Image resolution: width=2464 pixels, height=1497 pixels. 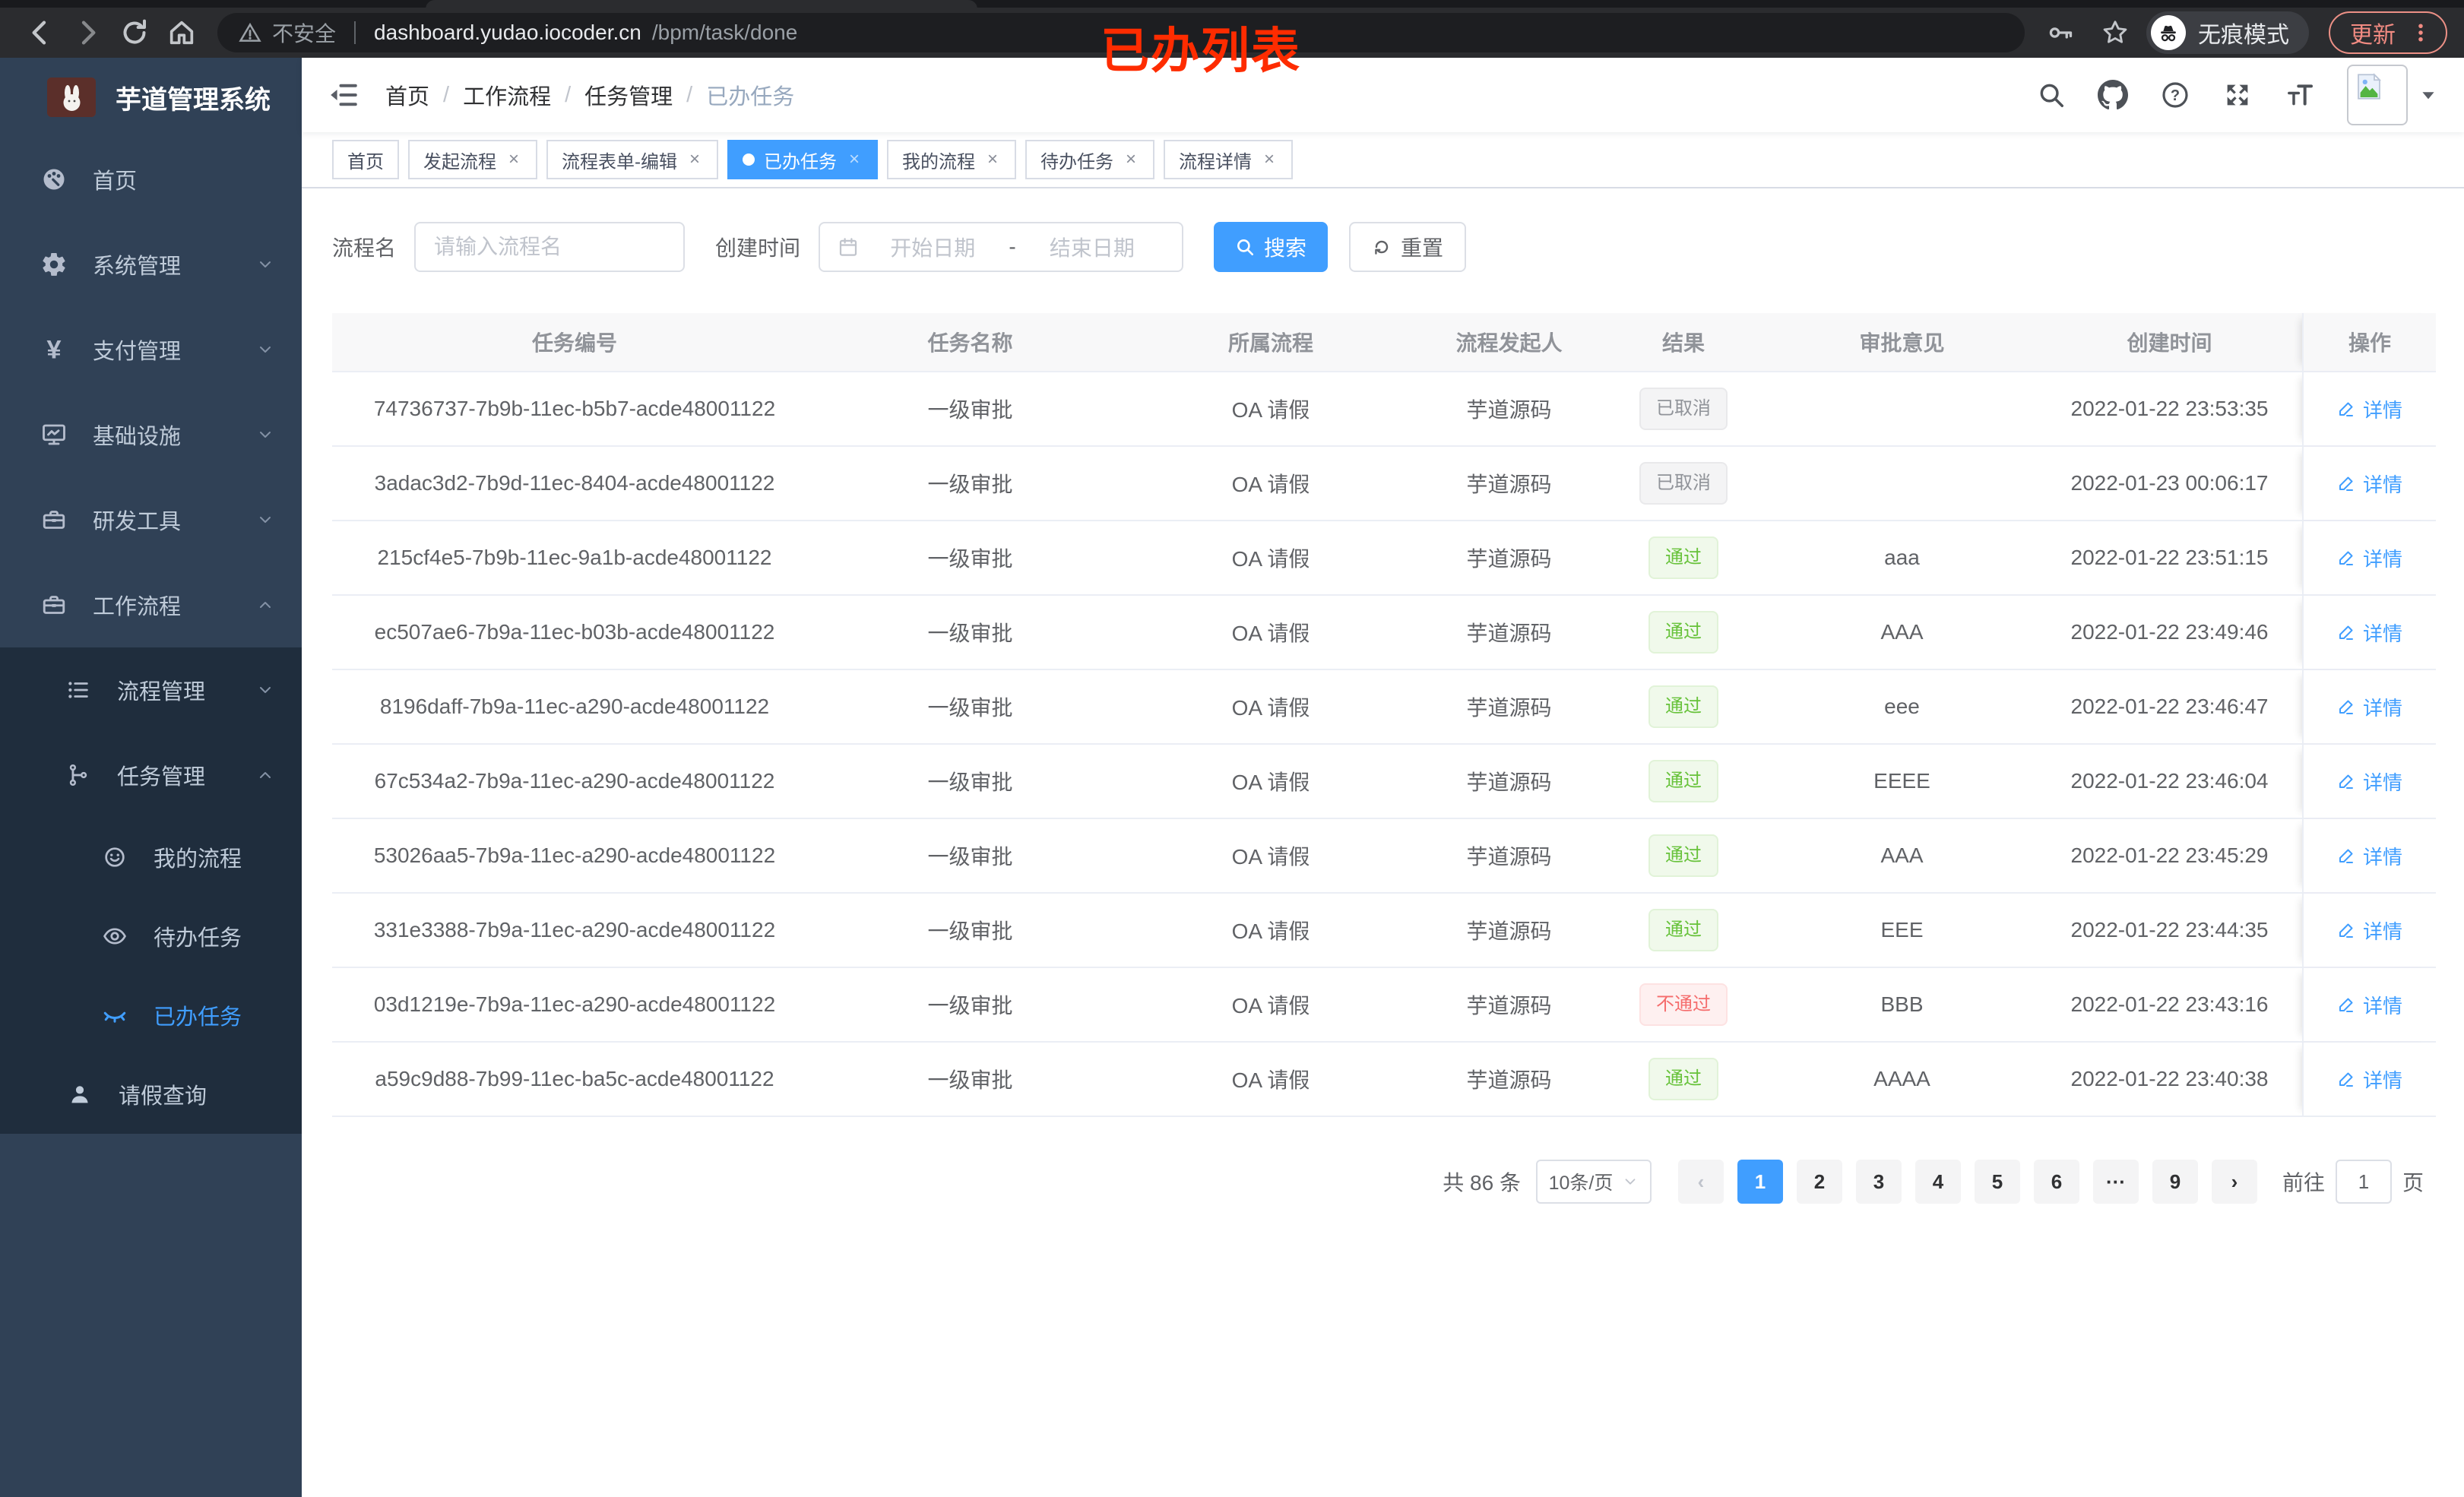 I want to click on page-button-1: 1, so click(x=1760, y=1182).